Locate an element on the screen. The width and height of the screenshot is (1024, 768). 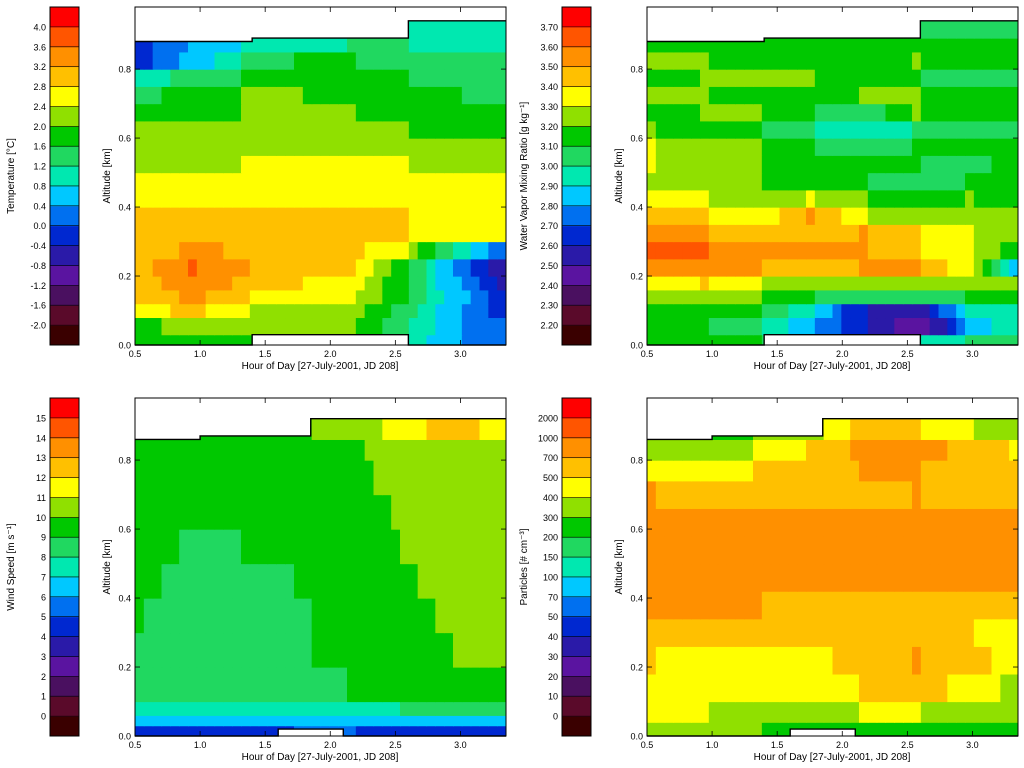
plot-wind-speed-yticks: 0.00.20.40.60.8 is located at coordinates (312, 599).